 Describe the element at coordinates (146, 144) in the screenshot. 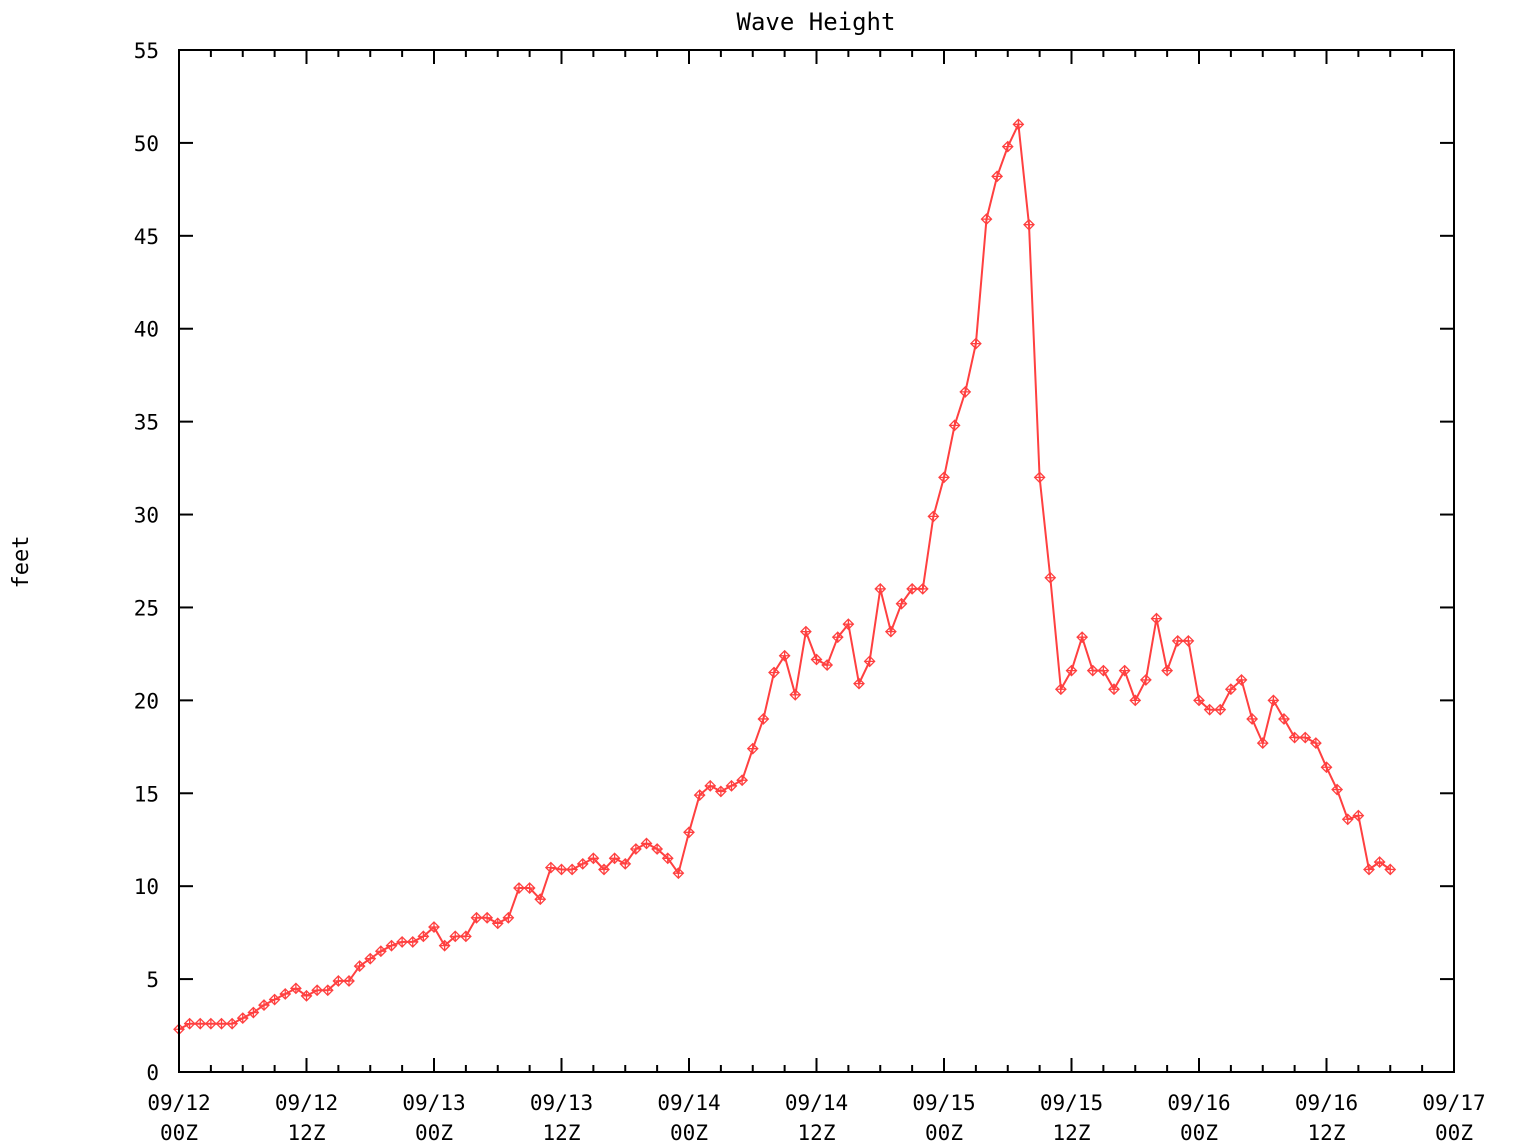

I see `y-tick-label: 50` at that location.